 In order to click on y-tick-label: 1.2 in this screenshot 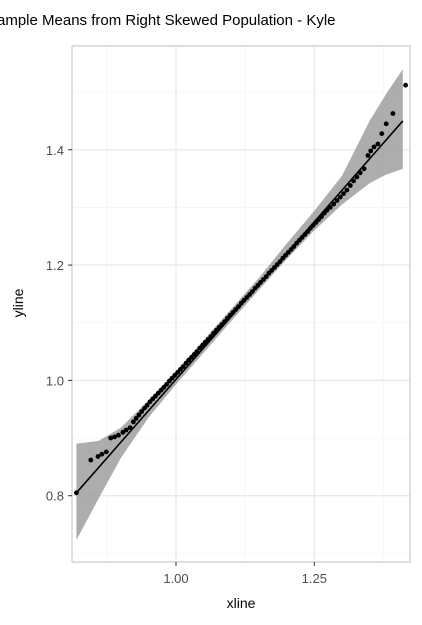, I will do `click(55, 265)`.